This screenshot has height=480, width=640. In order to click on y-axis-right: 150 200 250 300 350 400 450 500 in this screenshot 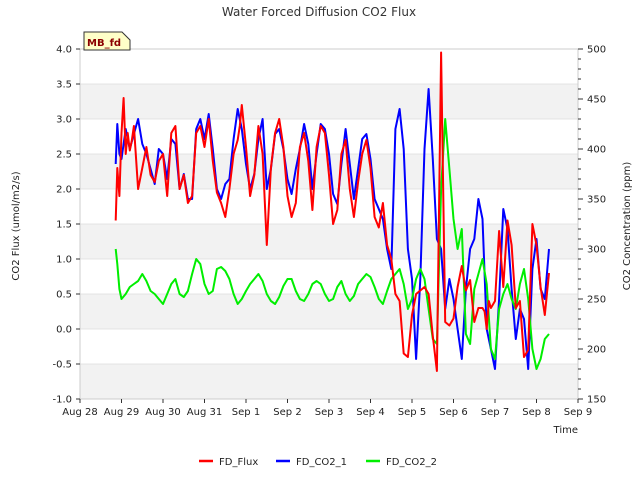, I will do `click(592, 225)`.